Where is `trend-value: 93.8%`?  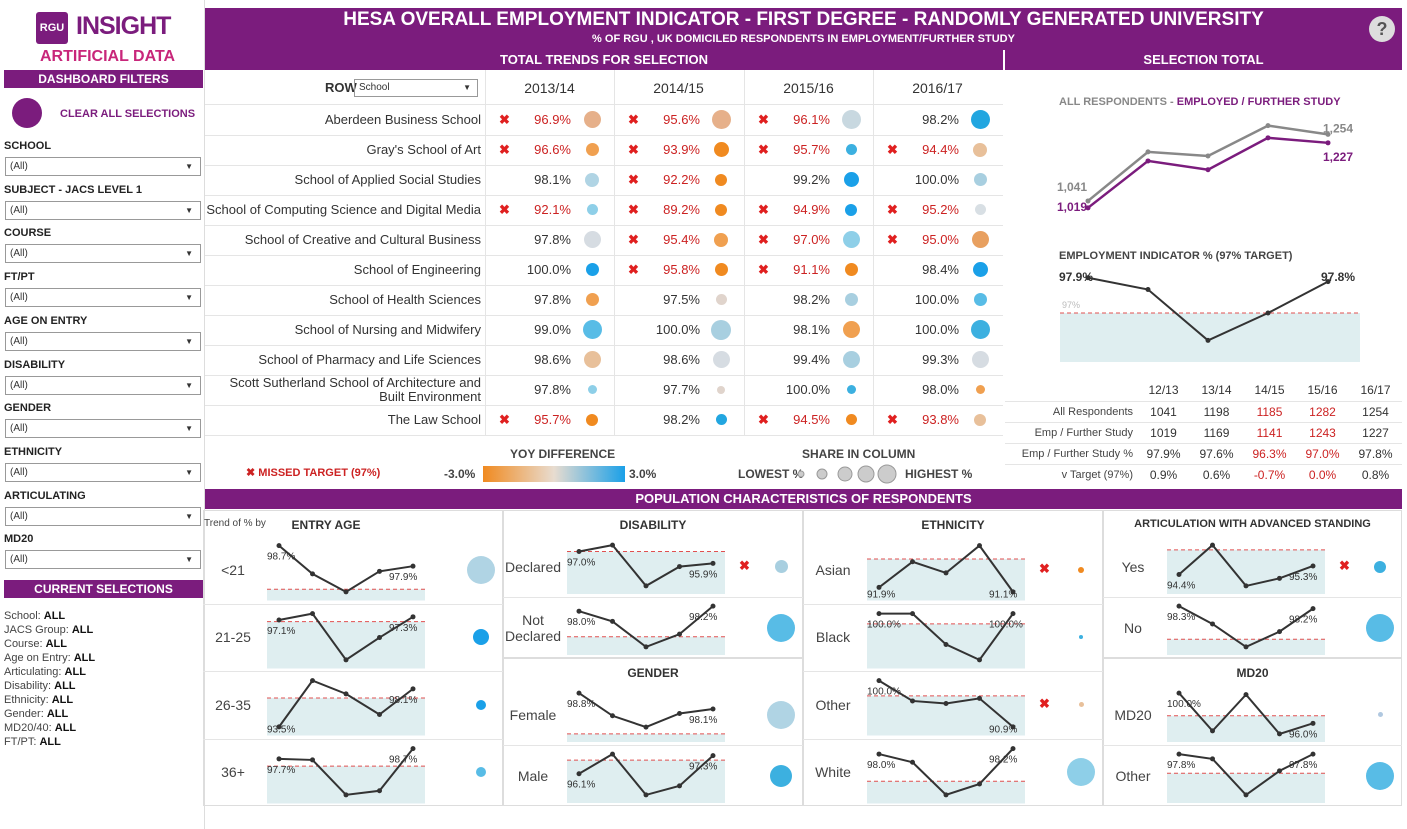
trend-value: 93.8% is located at coordinates (940, 419).